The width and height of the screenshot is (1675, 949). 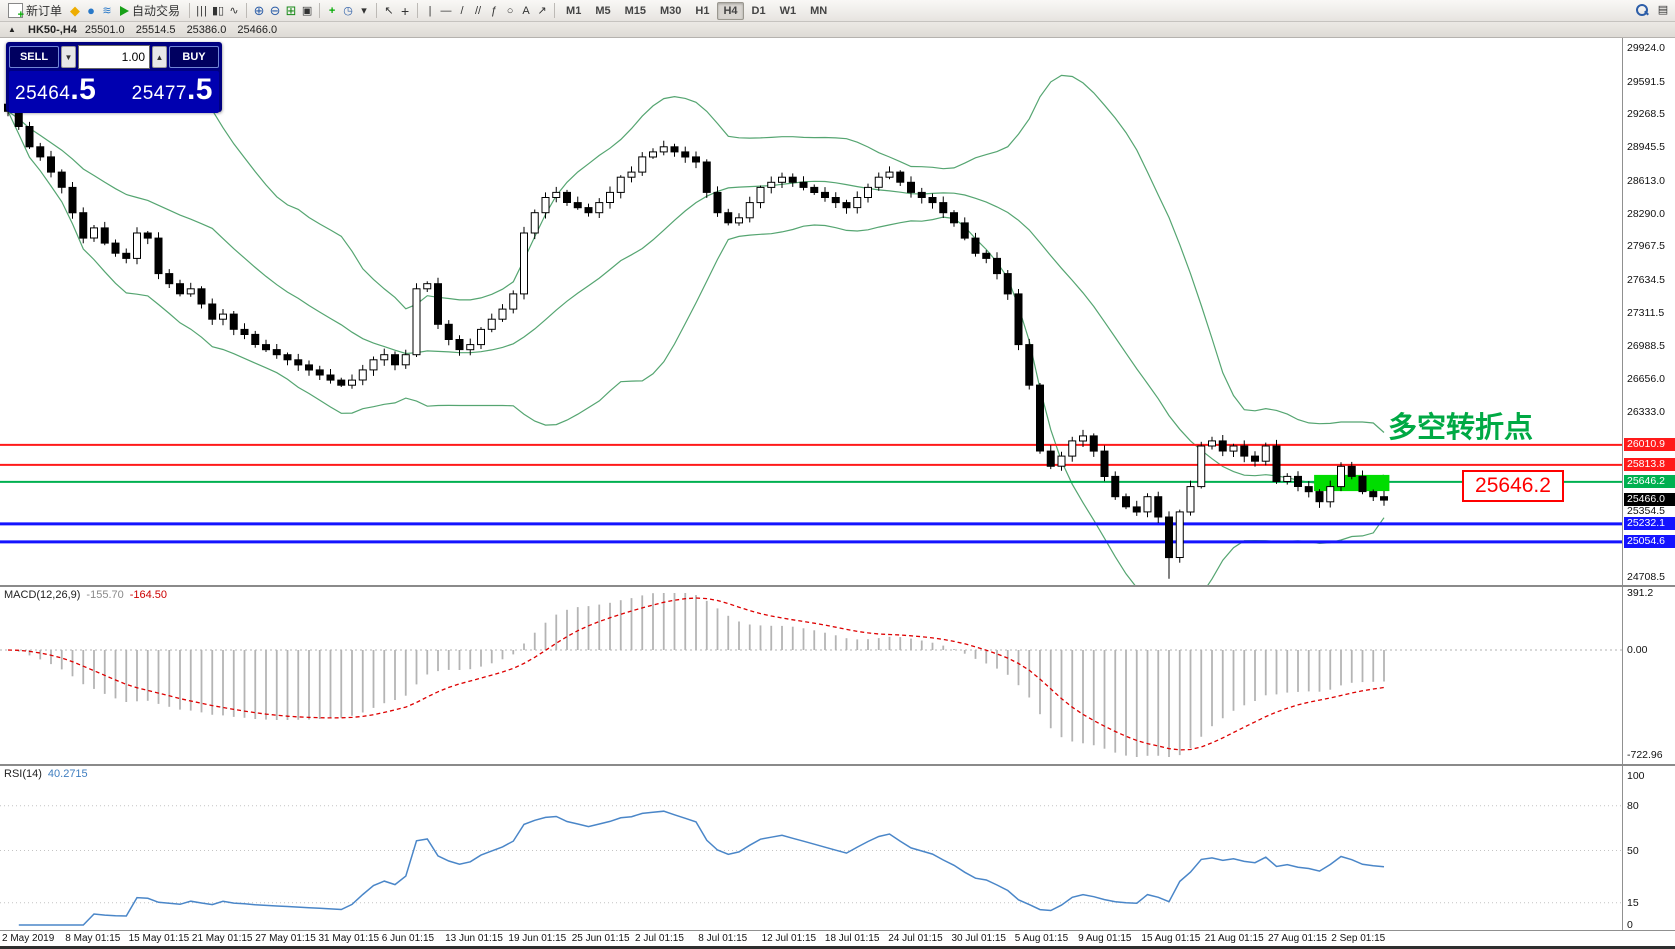 What do you see at coordinates (446, 10) in the screenshot?
I see `horizontal-line-tool-icon: —` at bounding box center [446, 10].